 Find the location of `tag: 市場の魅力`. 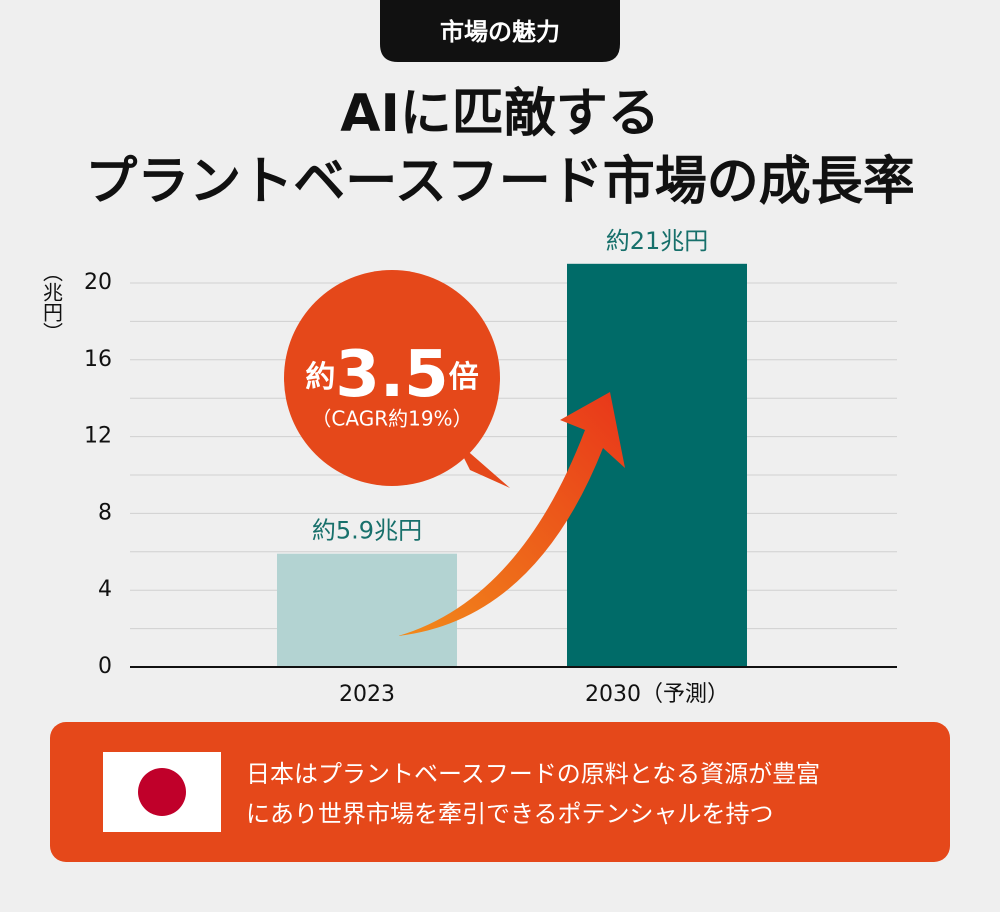

tag: 市場の魅力 is located at coordinates (500, 32).